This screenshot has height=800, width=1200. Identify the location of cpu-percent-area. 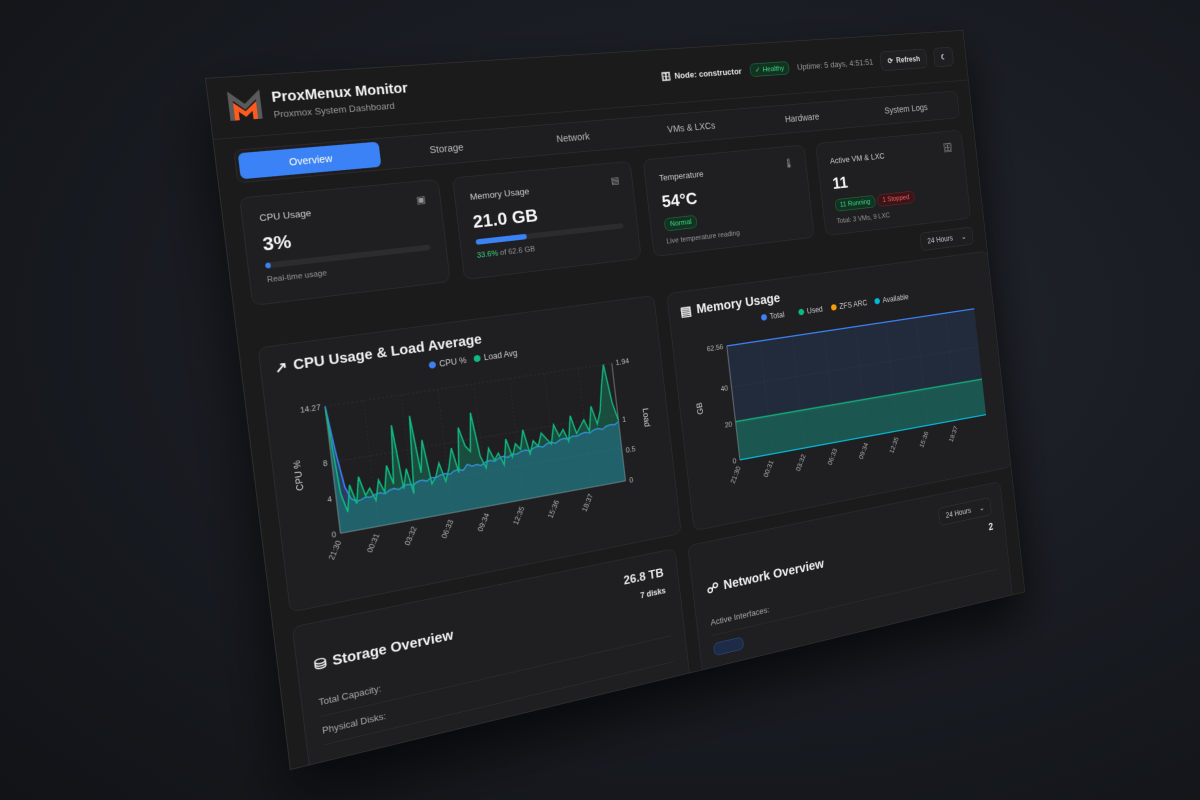
(475, 448).